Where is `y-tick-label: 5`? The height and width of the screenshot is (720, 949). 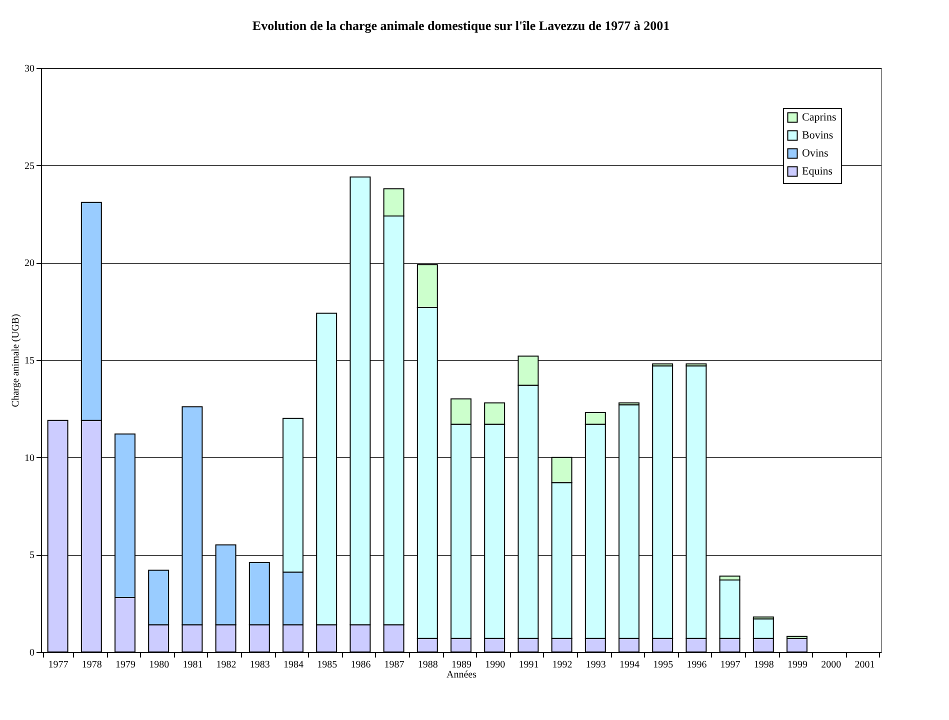 y-tick-label: 5 is located at coordinates (32, 556).